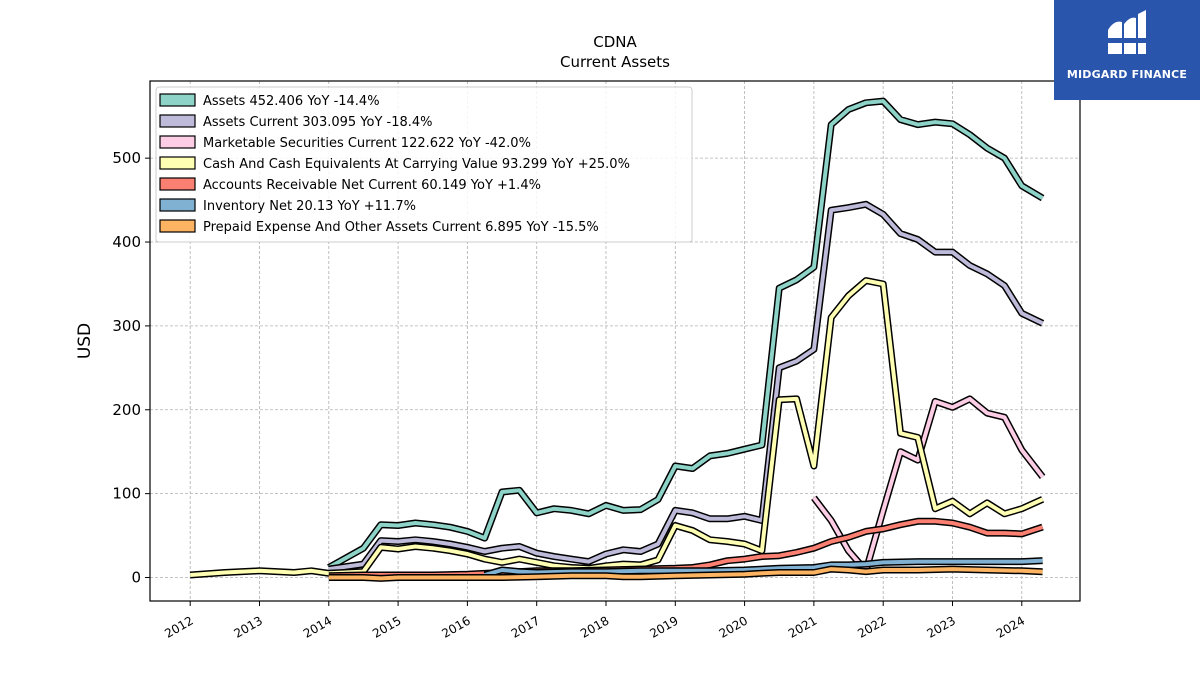 The width and height of the screenshot is (1200, 675). I want to click on brand-logo: MIDGARD FINANCE, so click(1127, 50).